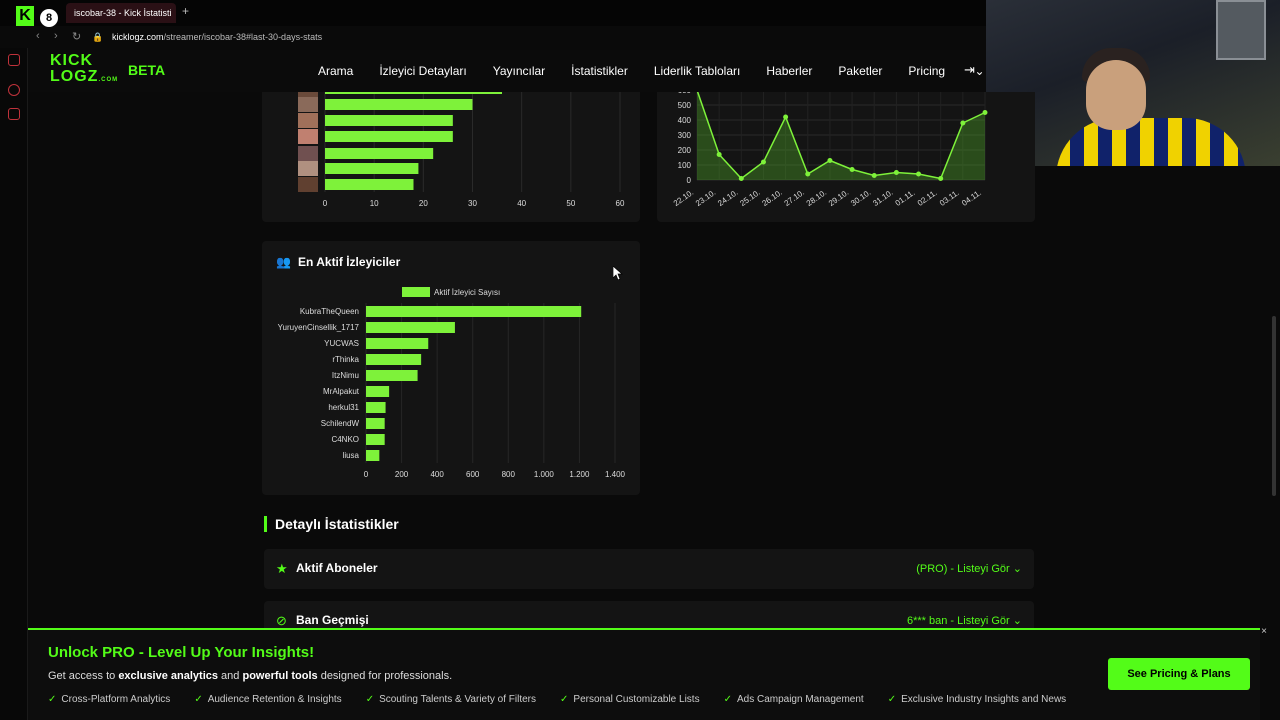 The image size is (1280, 720). Describe the element at coordinates (147, 70) in the screenshot. I see `beta-label: BETA` at that location.